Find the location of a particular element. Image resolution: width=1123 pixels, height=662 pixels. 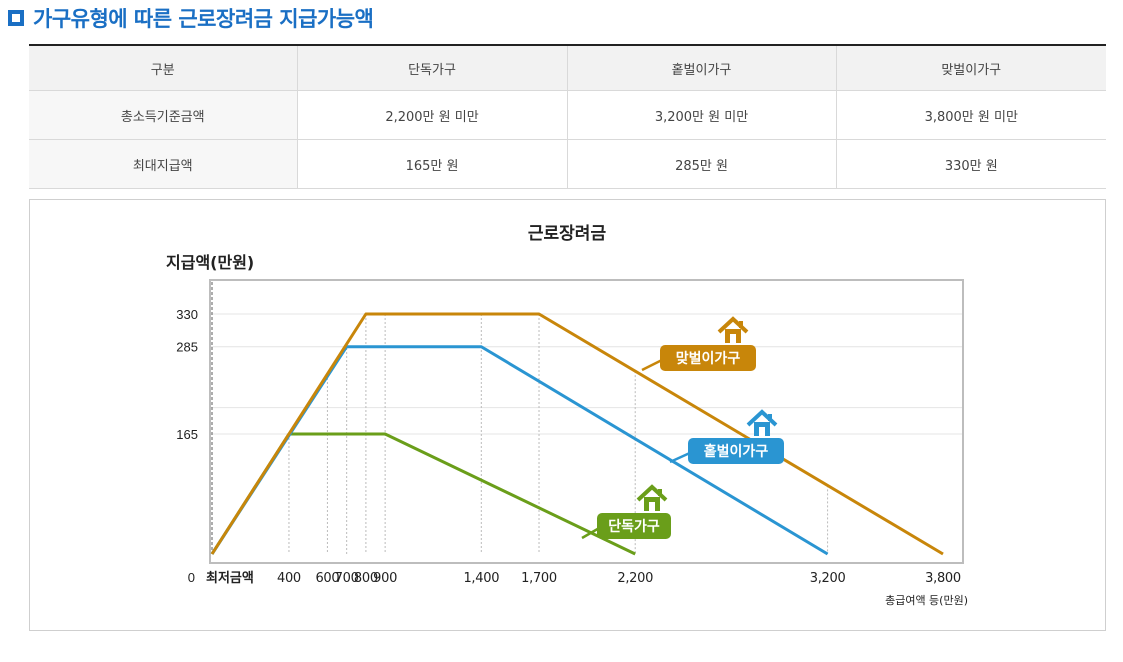

table-cell: 3,800만 원 미만 is located at coordinates (971, 115).